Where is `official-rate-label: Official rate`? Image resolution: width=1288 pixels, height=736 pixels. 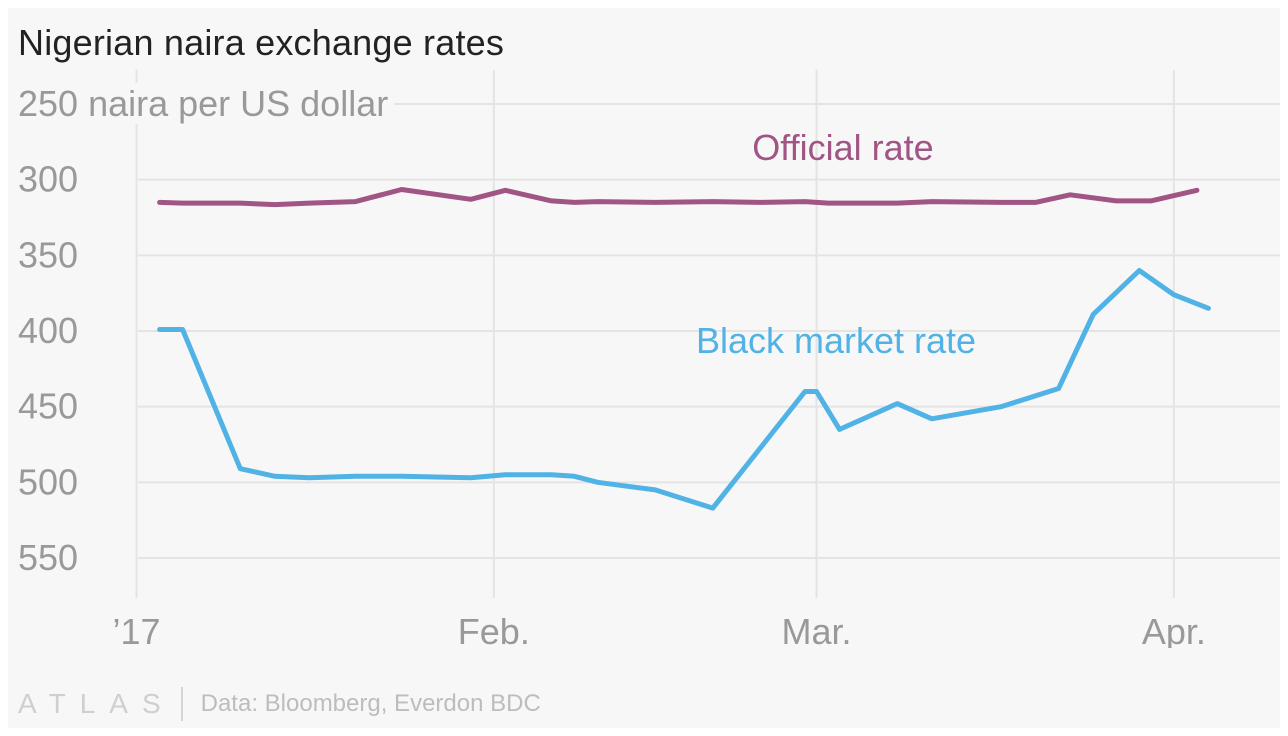 official-rate-label: Official rate is located at coordinates (842, 147).